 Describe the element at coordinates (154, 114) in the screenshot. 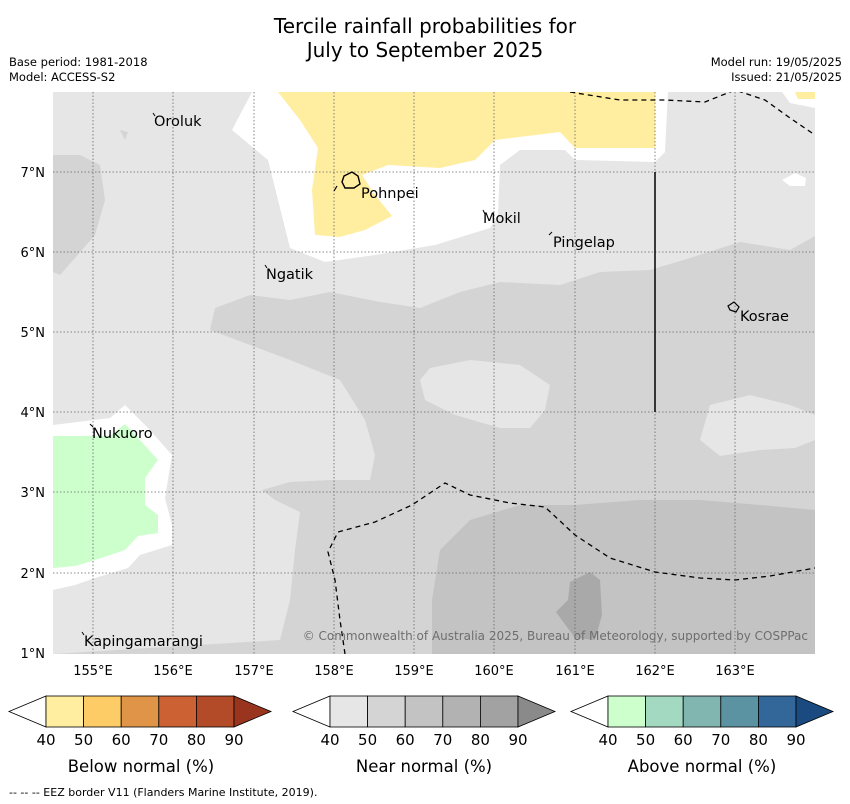

I see `oroluk-atoll-mark` at that location.